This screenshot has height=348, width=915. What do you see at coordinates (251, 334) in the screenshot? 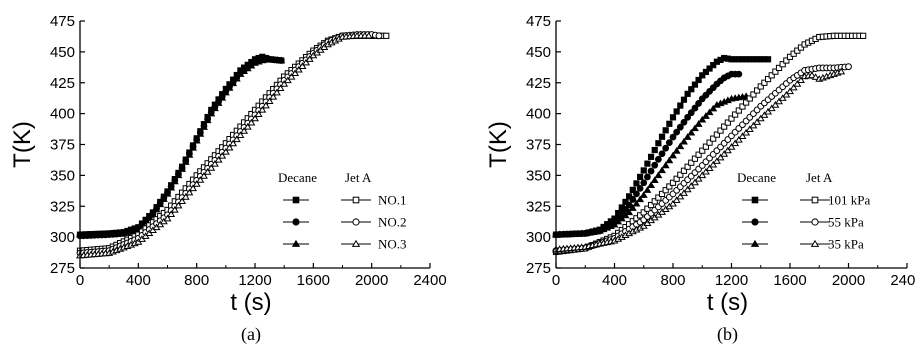
I see `panel-label: (a)` at bounding box center [251, 334].